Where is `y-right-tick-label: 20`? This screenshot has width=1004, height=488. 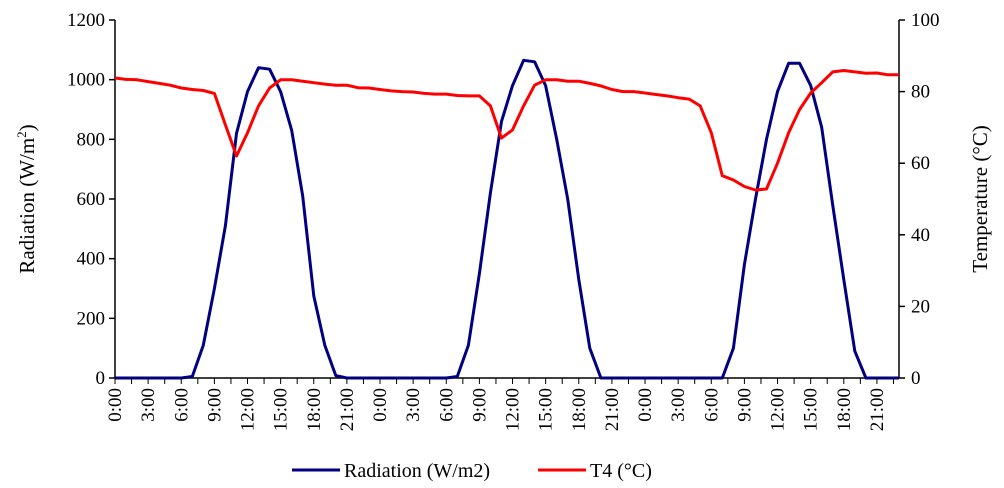 y-right-tick-label: 20 is located at coordinates (920, 306).